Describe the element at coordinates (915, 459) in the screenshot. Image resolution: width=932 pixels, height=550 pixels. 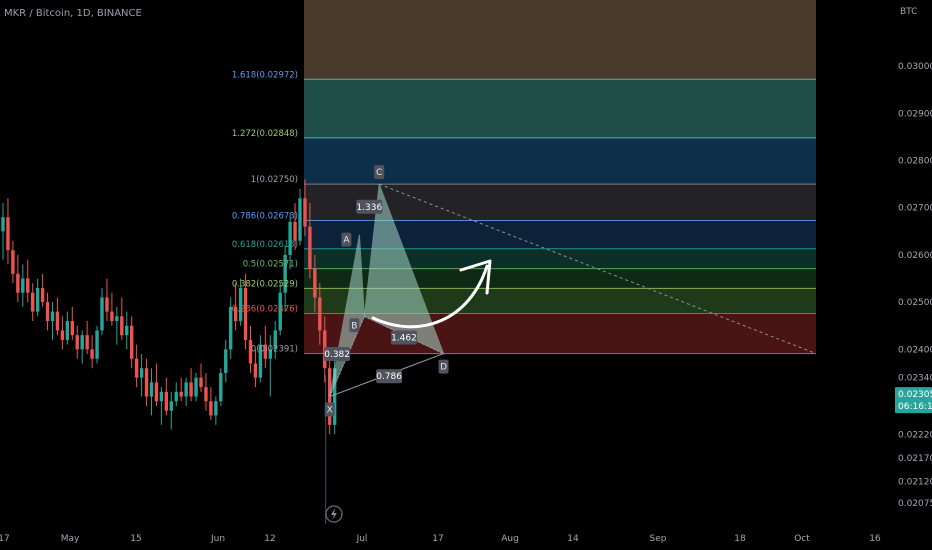
I see `y-tick-label: 0.02170` at that location.